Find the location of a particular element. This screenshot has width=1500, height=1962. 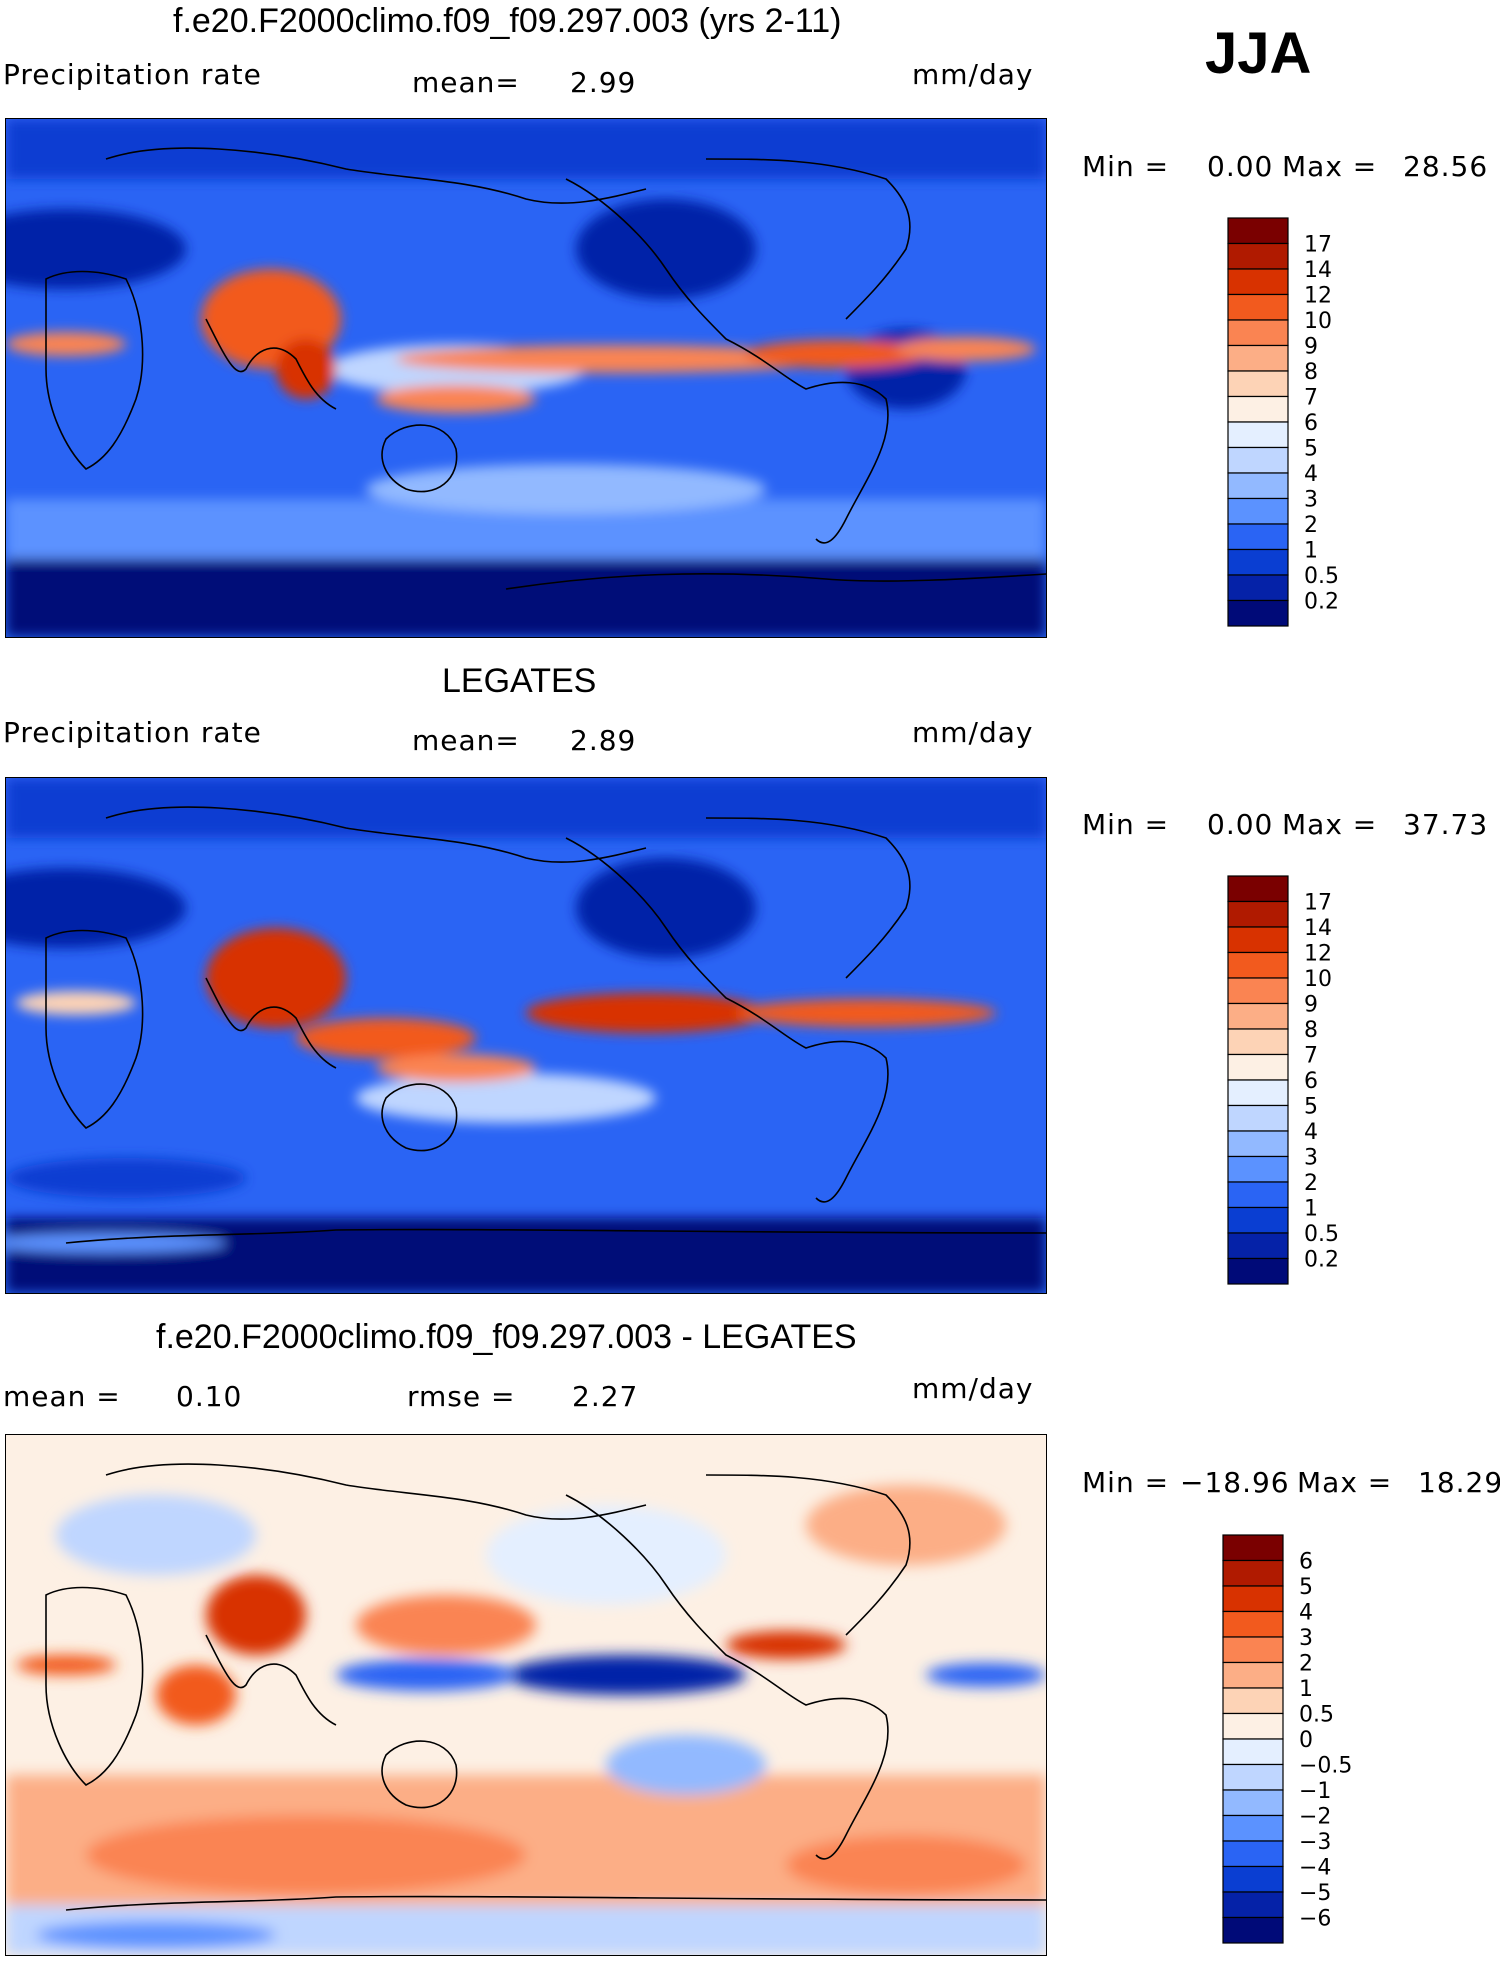

panel-3-mean-label: mean = is located at coordinates (62, 1396).